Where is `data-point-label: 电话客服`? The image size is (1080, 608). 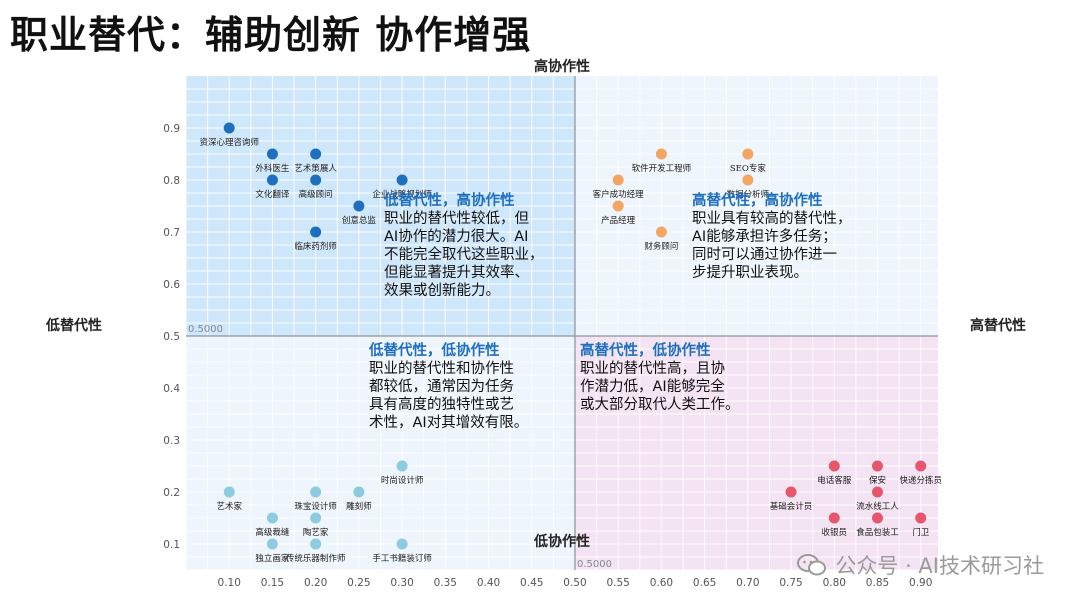
data-point-label: 电话客服 is located at coordinates (834, 480).